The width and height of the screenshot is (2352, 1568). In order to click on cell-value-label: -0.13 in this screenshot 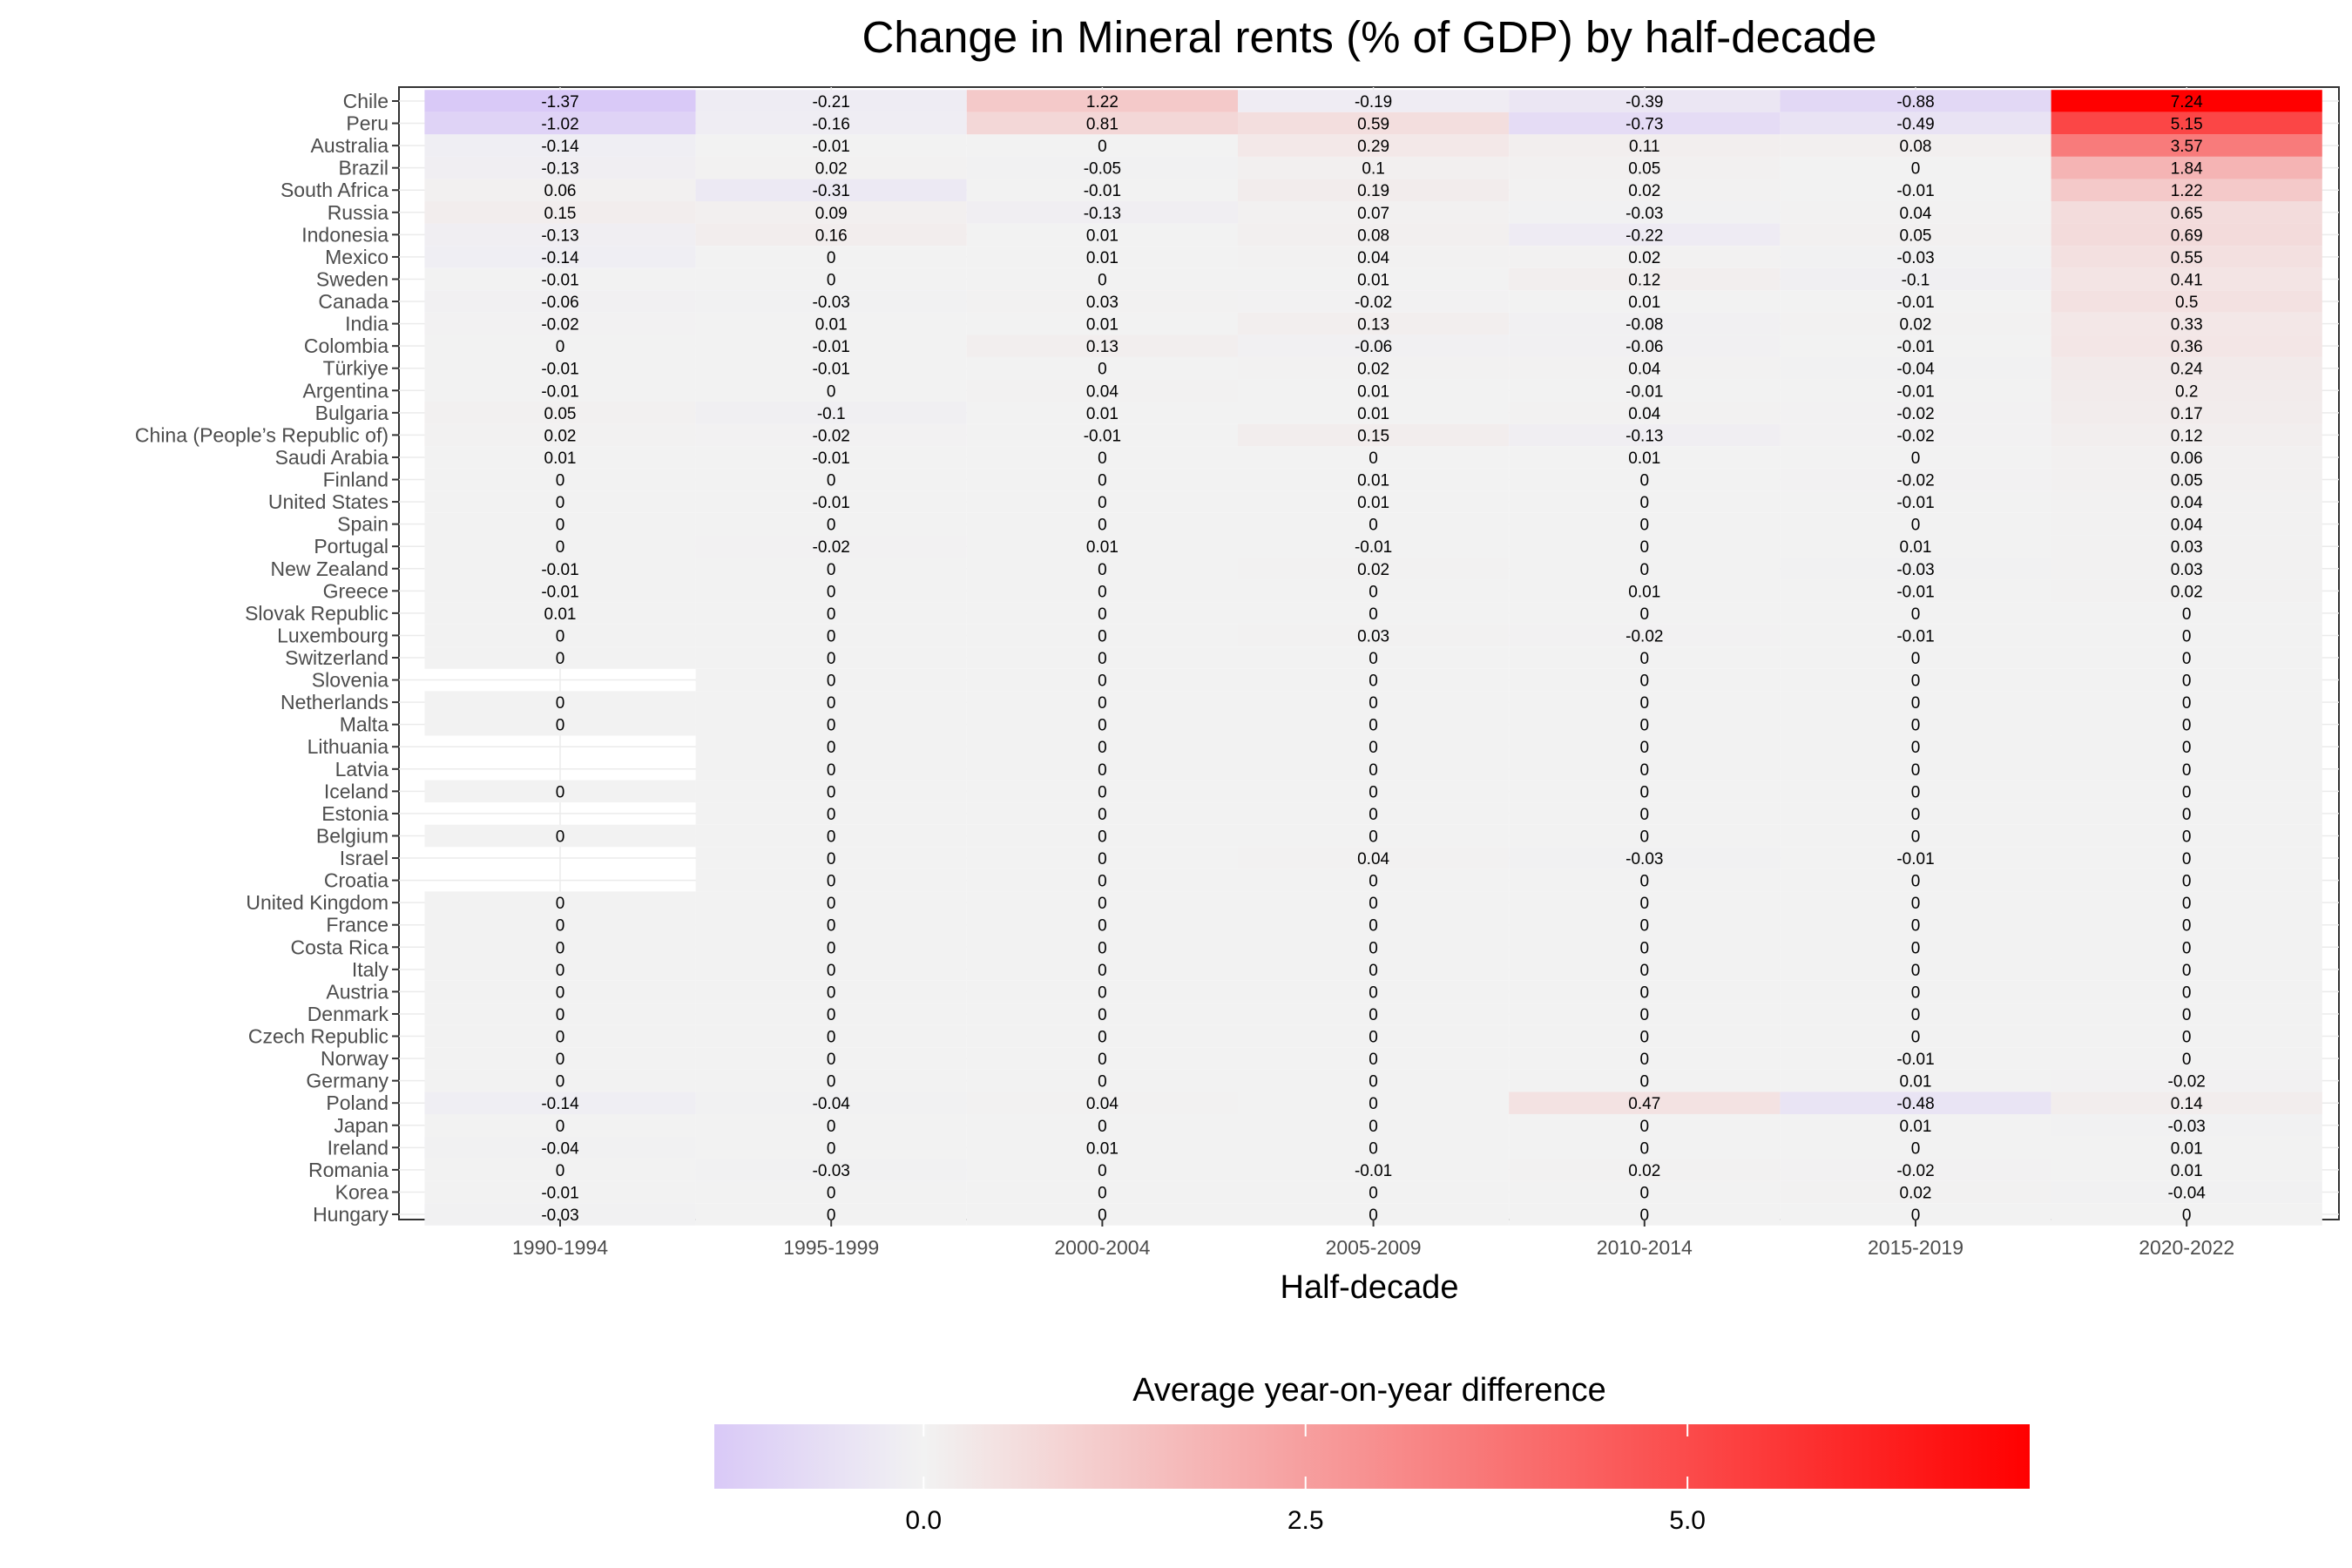, I will do `click(559, 169)`.